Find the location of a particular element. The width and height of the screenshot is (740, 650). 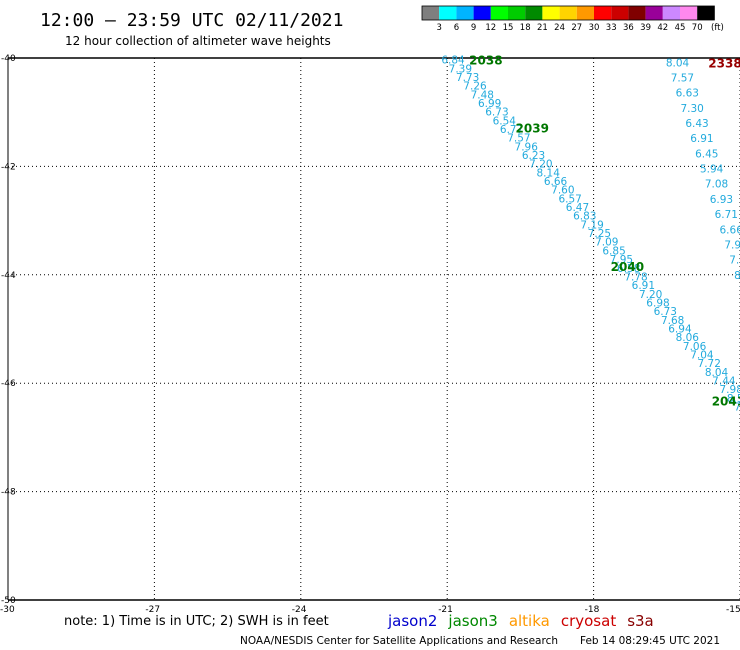

legend-label: 70 is located at coordinates (697, 28).